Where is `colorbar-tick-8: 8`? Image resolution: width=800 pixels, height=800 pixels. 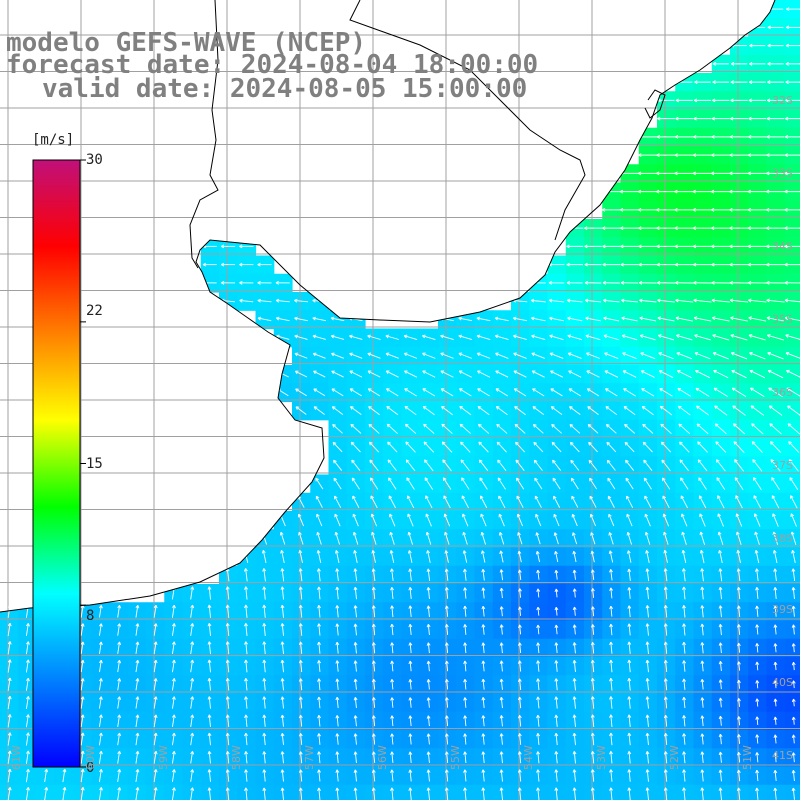 colorbar-tick-8: 8 is located at coordinates (90, 616).